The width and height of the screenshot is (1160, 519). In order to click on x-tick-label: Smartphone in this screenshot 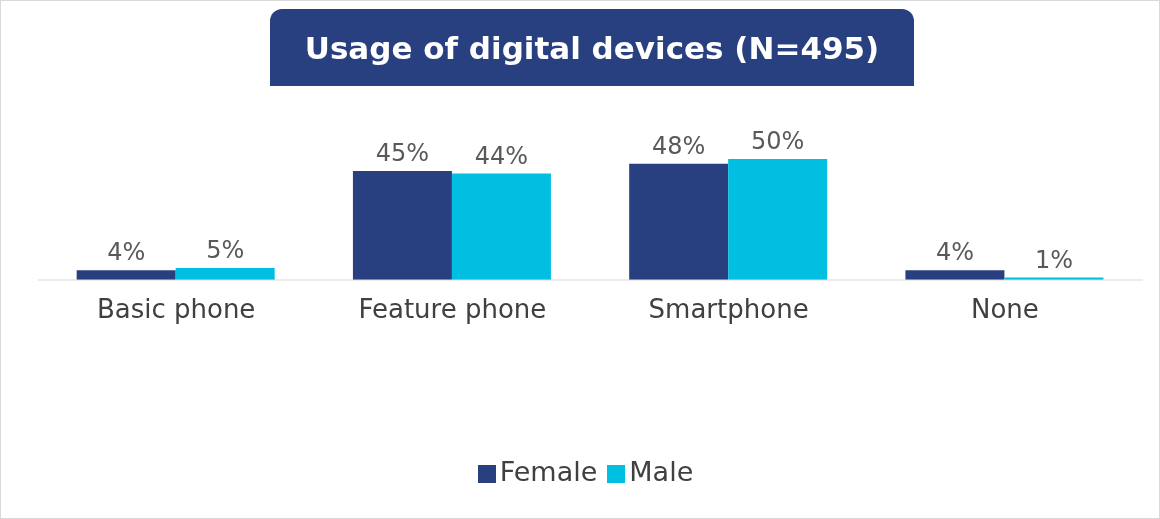, I will do `click(728, 309)`.